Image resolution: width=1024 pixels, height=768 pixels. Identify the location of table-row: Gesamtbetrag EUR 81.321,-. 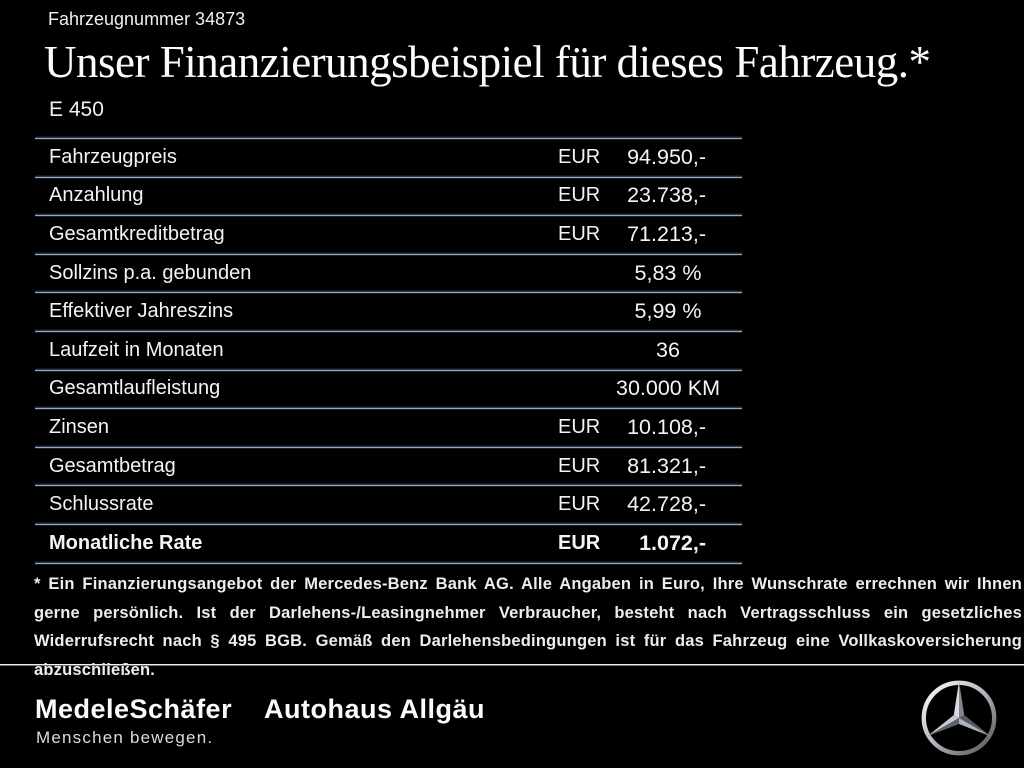
(388, 466).